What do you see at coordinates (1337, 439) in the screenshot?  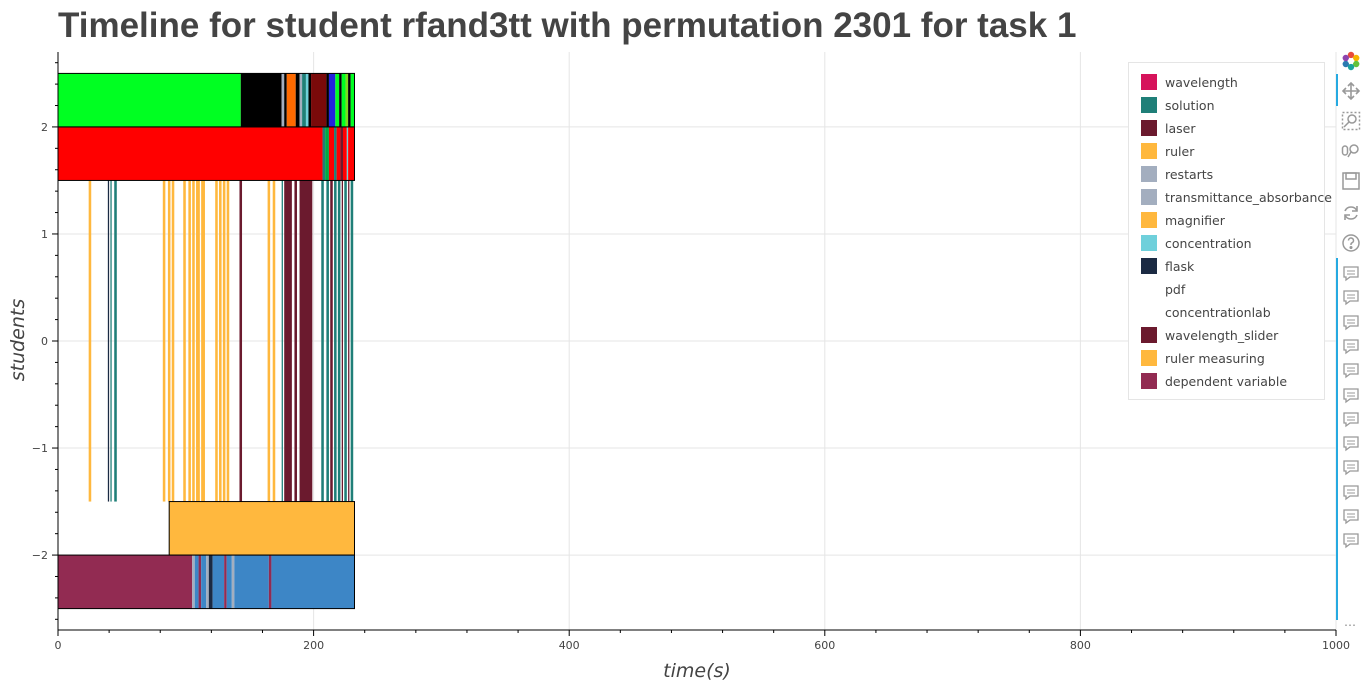 I see `toolbar-hover-indicator` at bounding box center [1337, 439].